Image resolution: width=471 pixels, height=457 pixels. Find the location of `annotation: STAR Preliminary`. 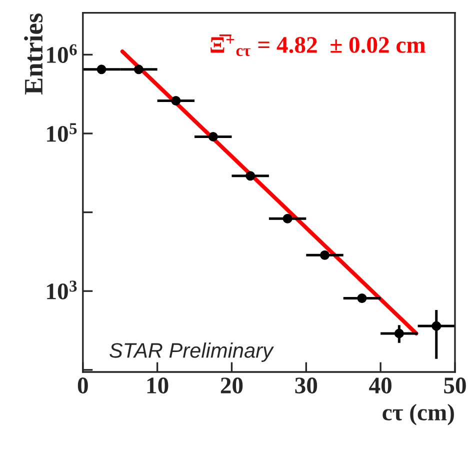

annotation: STAR Preliminary is located at coordinates (192, 352).